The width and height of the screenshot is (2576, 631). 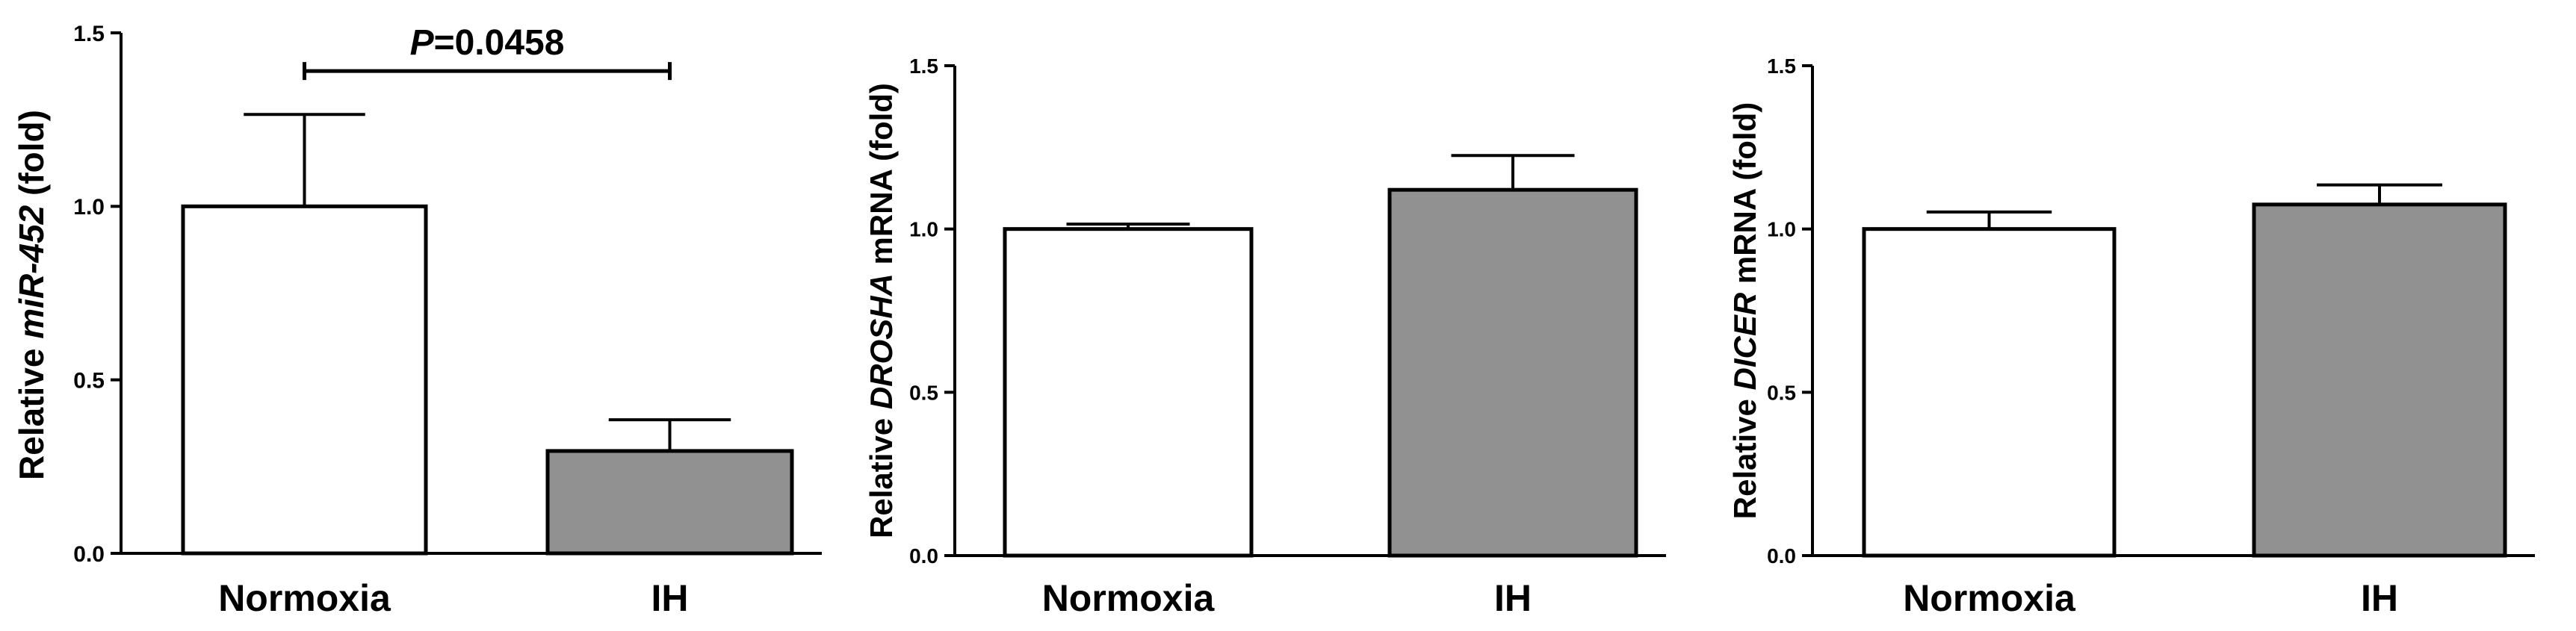 I want to click on y-axis-title-part: DROSHA, so click(x=881, y=341).